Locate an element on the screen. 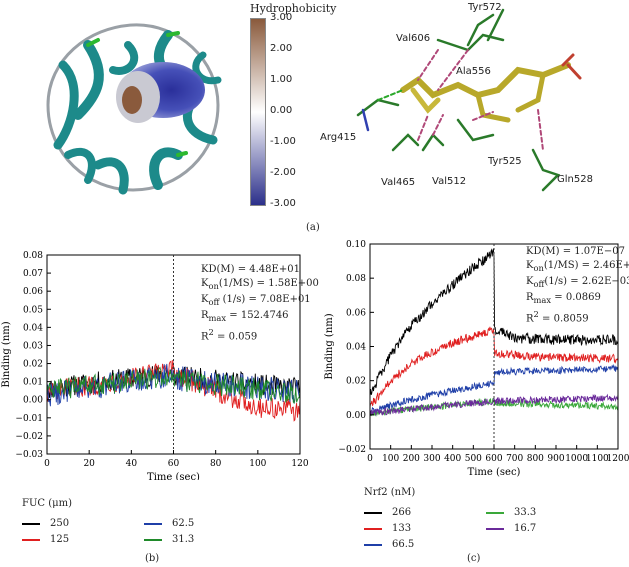 This screenshot has height=567, width=629. residue-label-val465: Val465 is located at coordinates (398, 182).